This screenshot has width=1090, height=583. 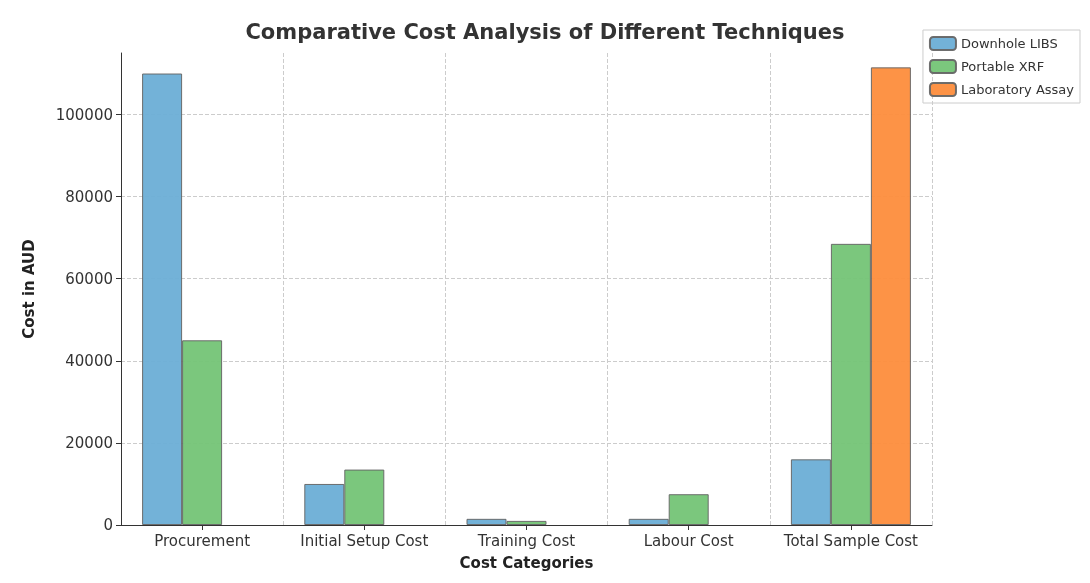 I want to click on x-tick-label: Initial Setup Cost, so click(x=364, y=540).